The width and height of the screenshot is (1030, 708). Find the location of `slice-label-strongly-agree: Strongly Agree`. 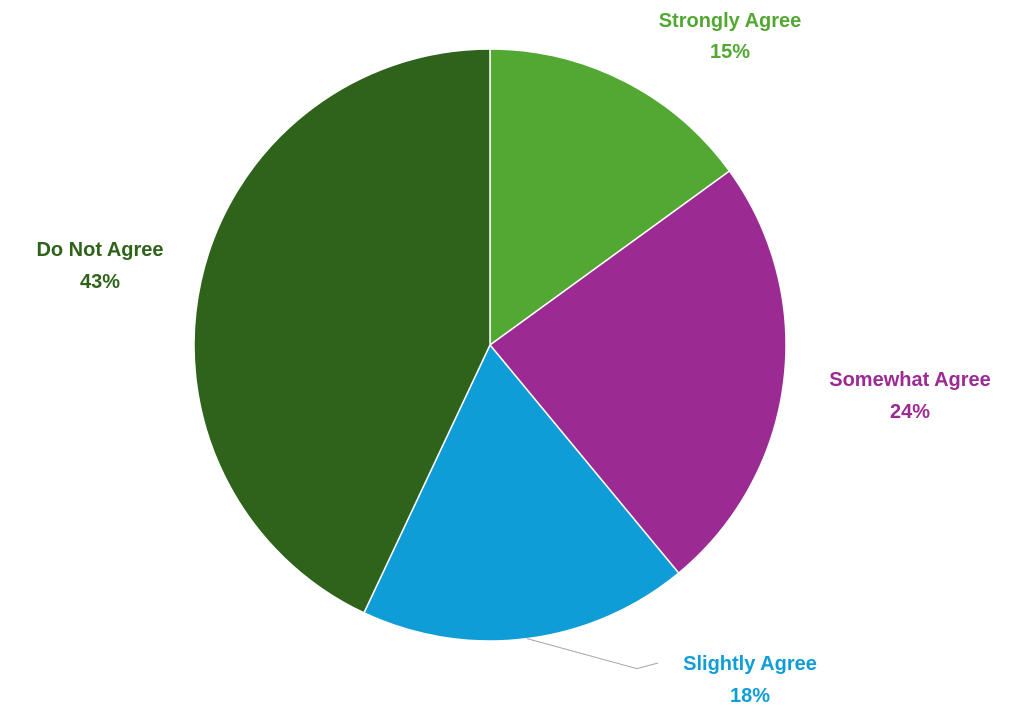

slice-label-strongly-agree: Strongly Agree is located at coordinates (730, 21).